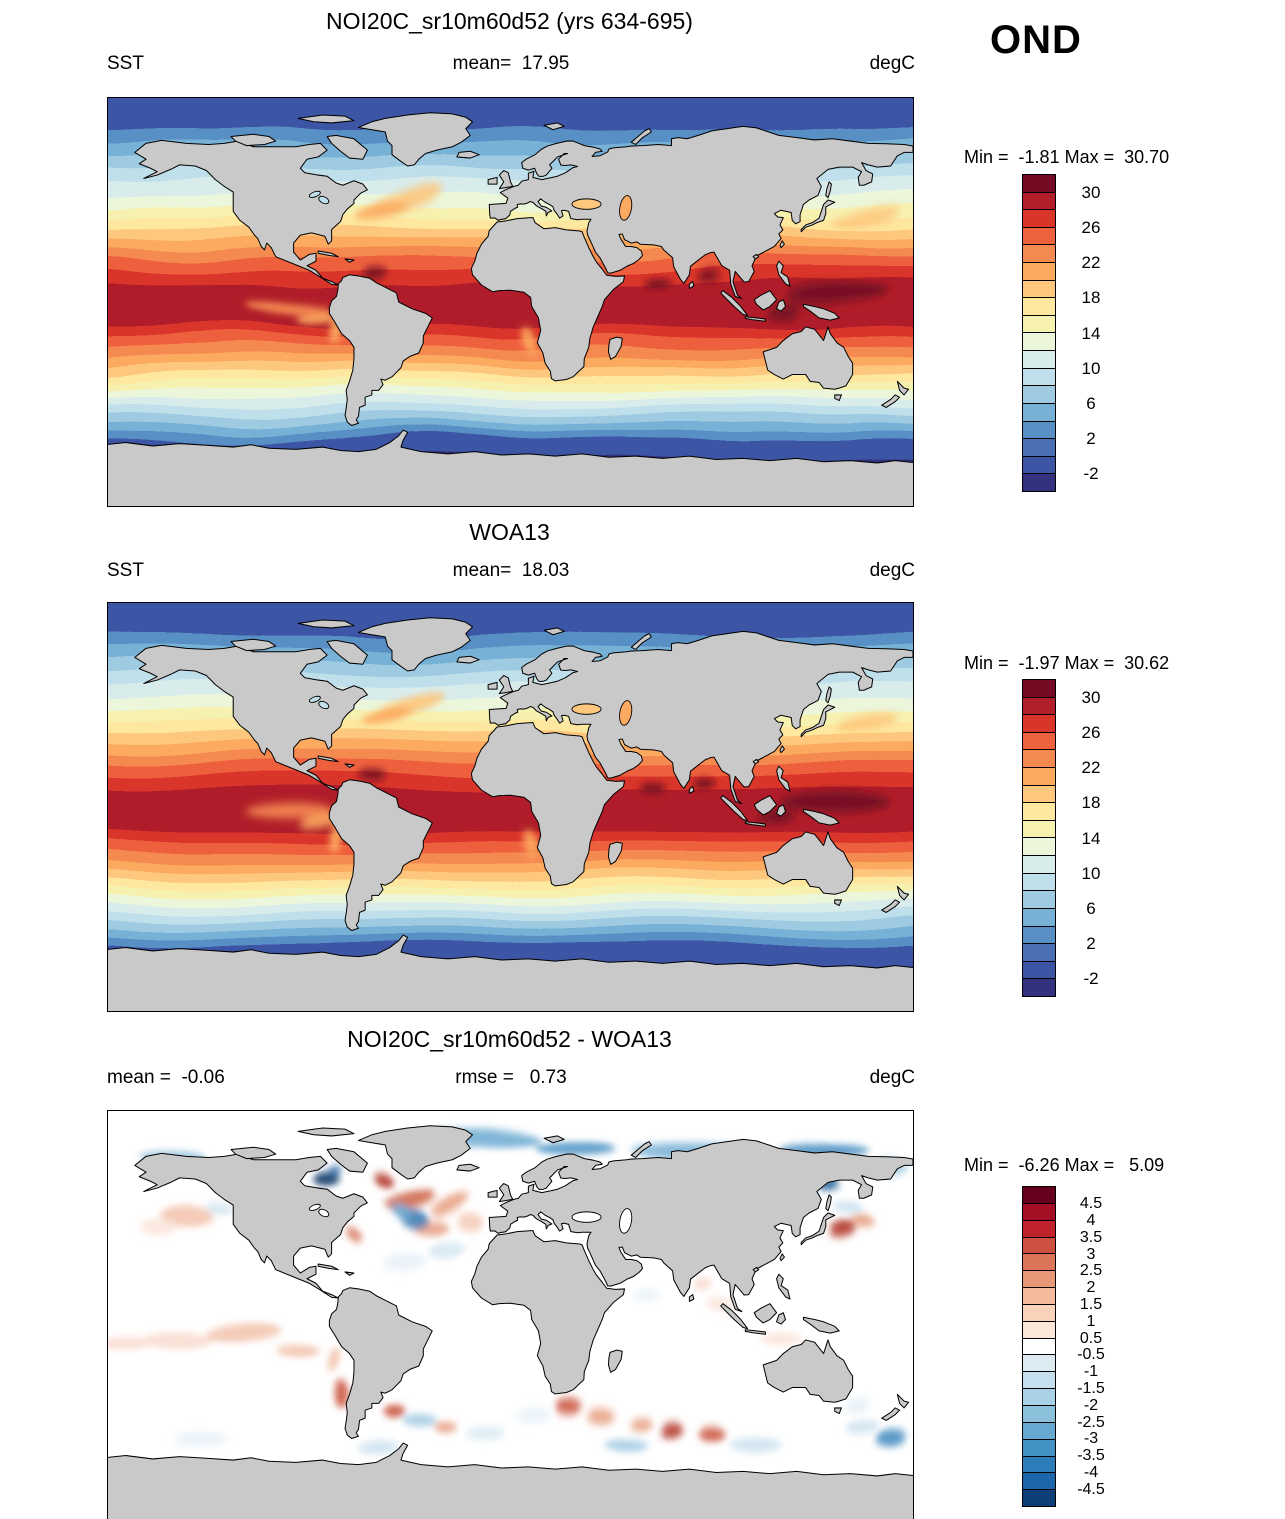 The image size is (1285, 1519). I want to click on legend-tick-label: 4, so click(1091, 1221).